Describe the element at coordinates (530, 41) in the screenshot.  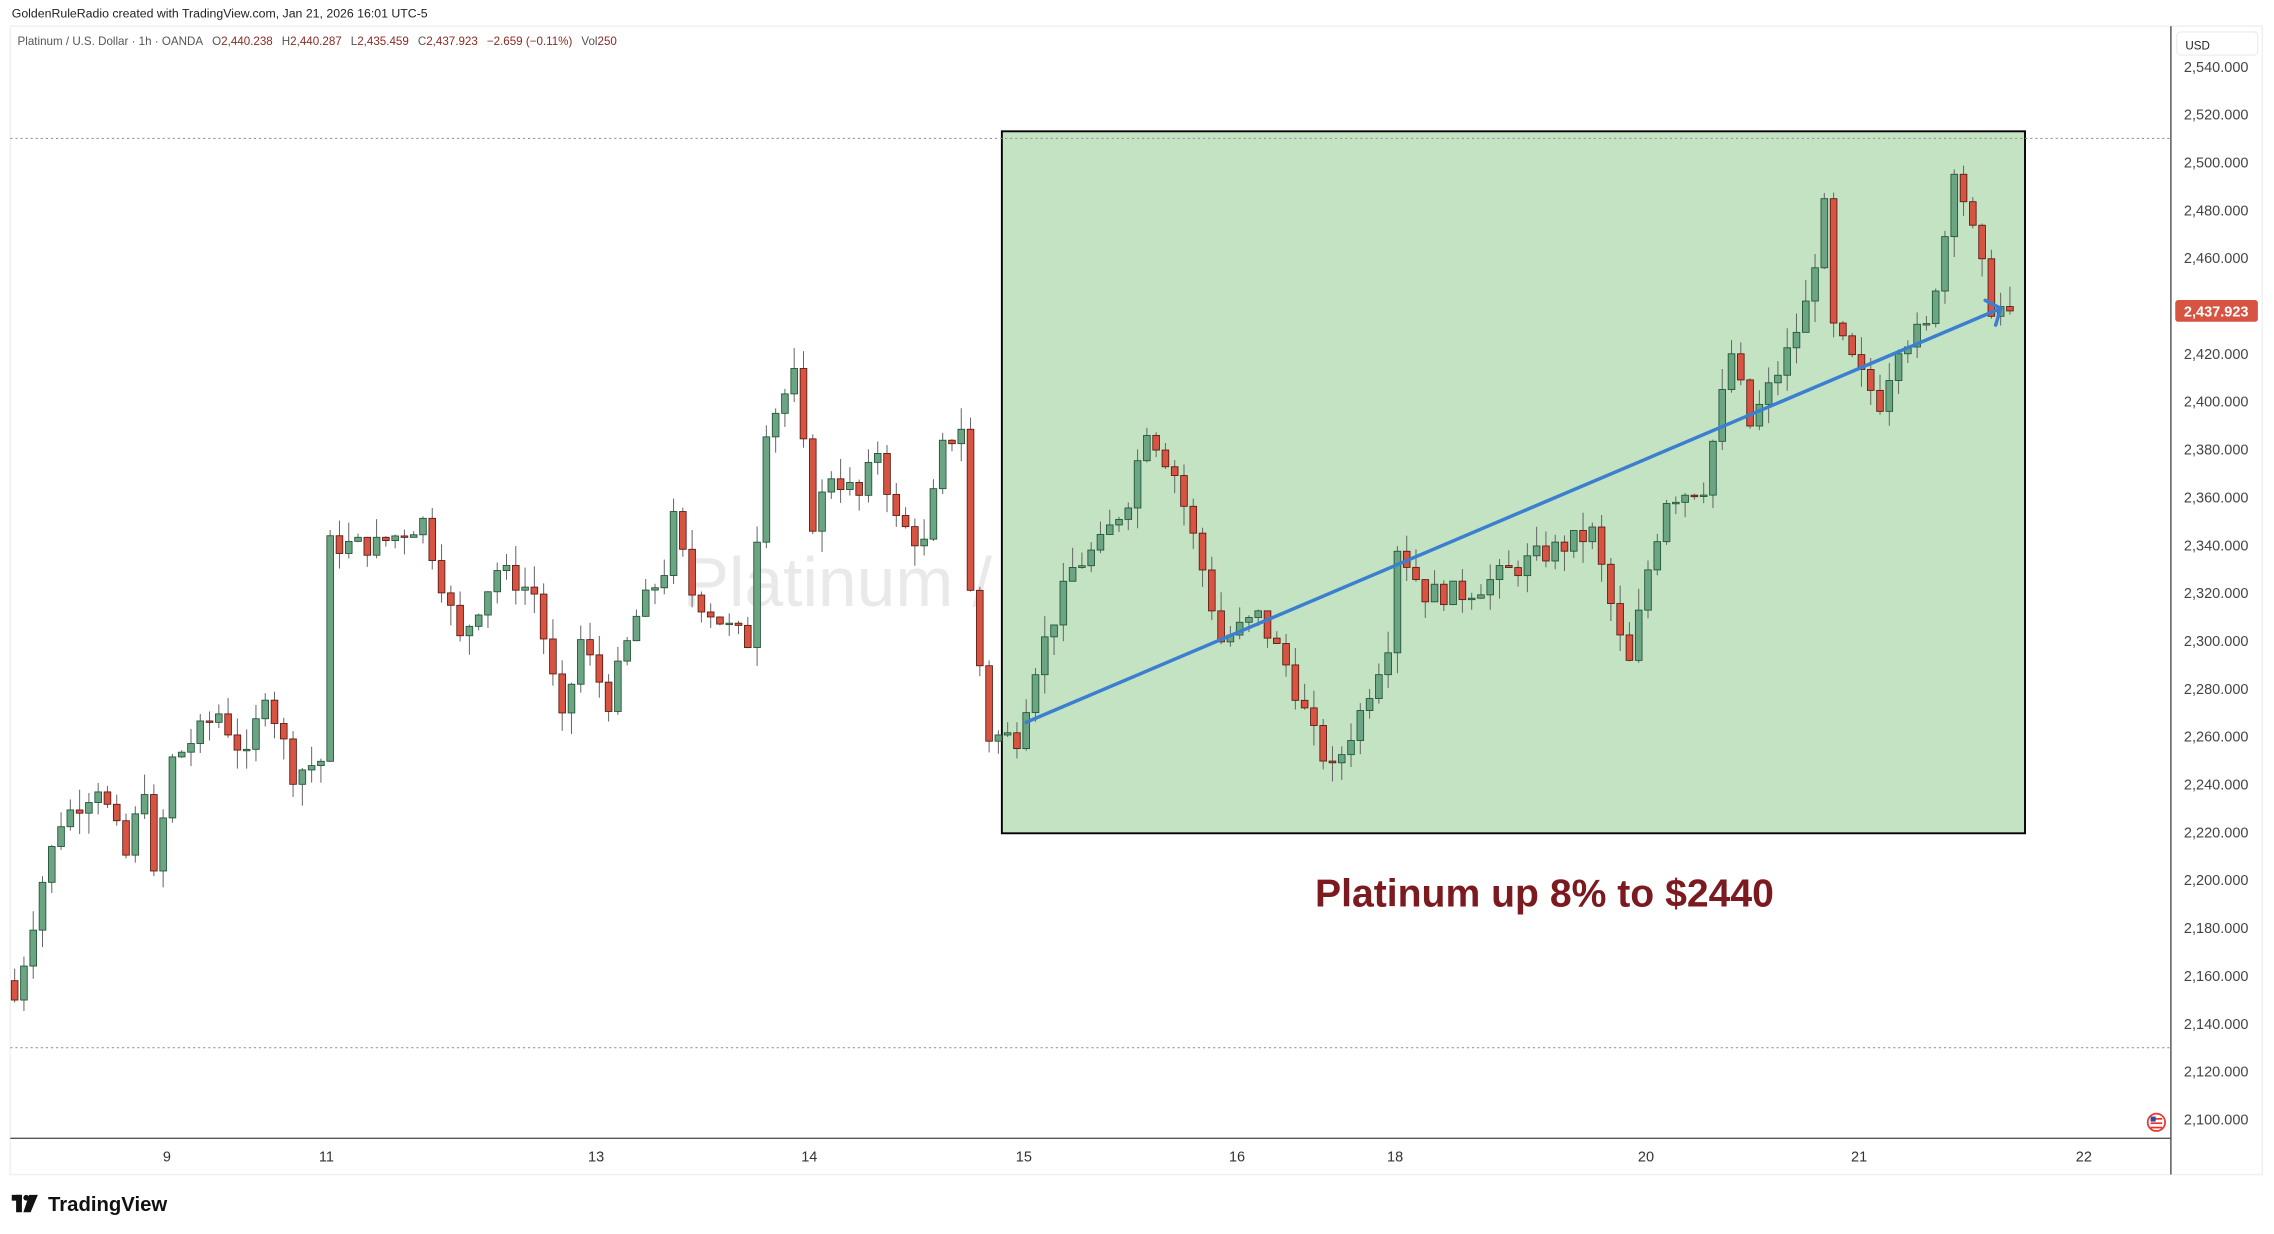
I see `change-value: −2.659 (−0.11%)` at that location.